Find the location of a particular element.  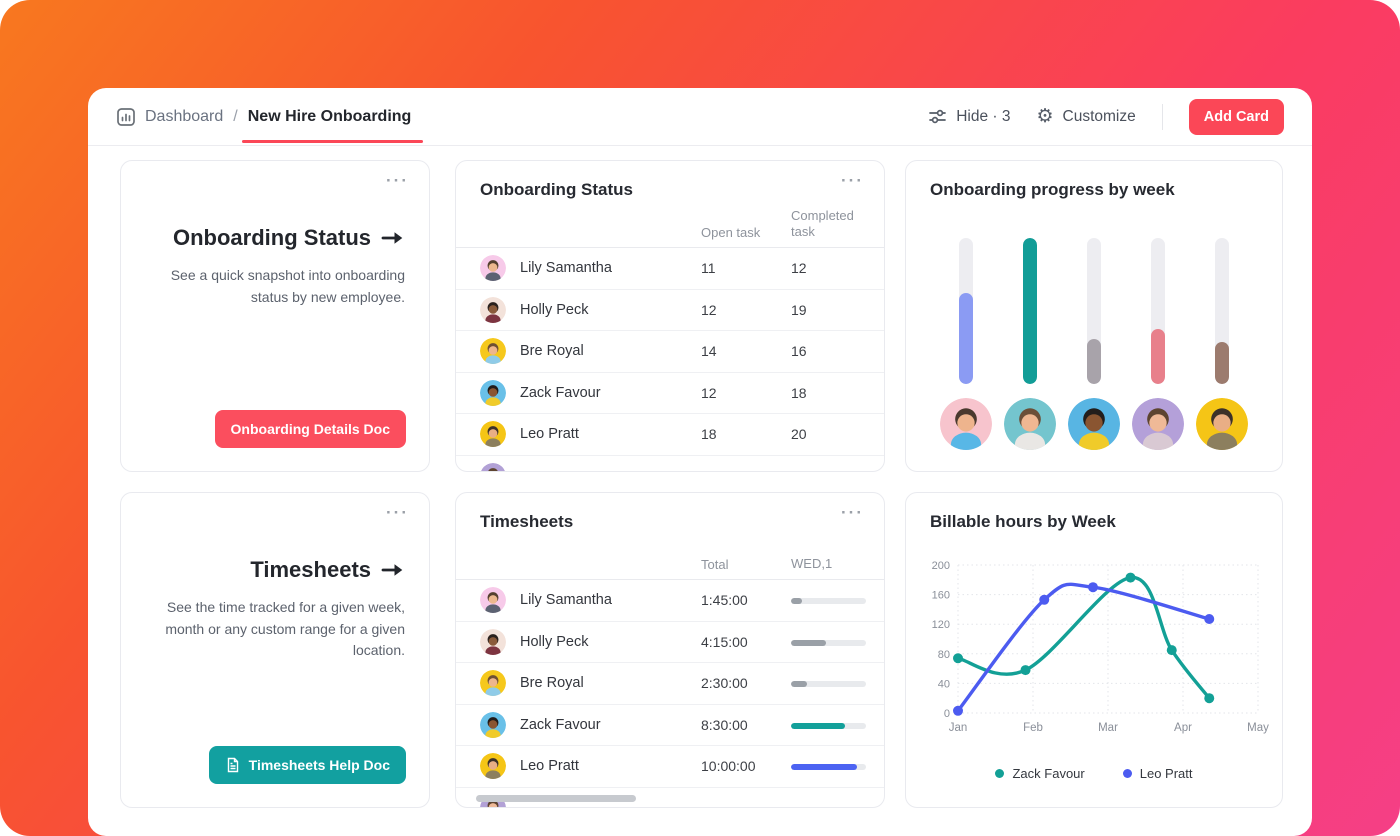

total-time-value: 4:15:00 is located at coordinates (724, 641).